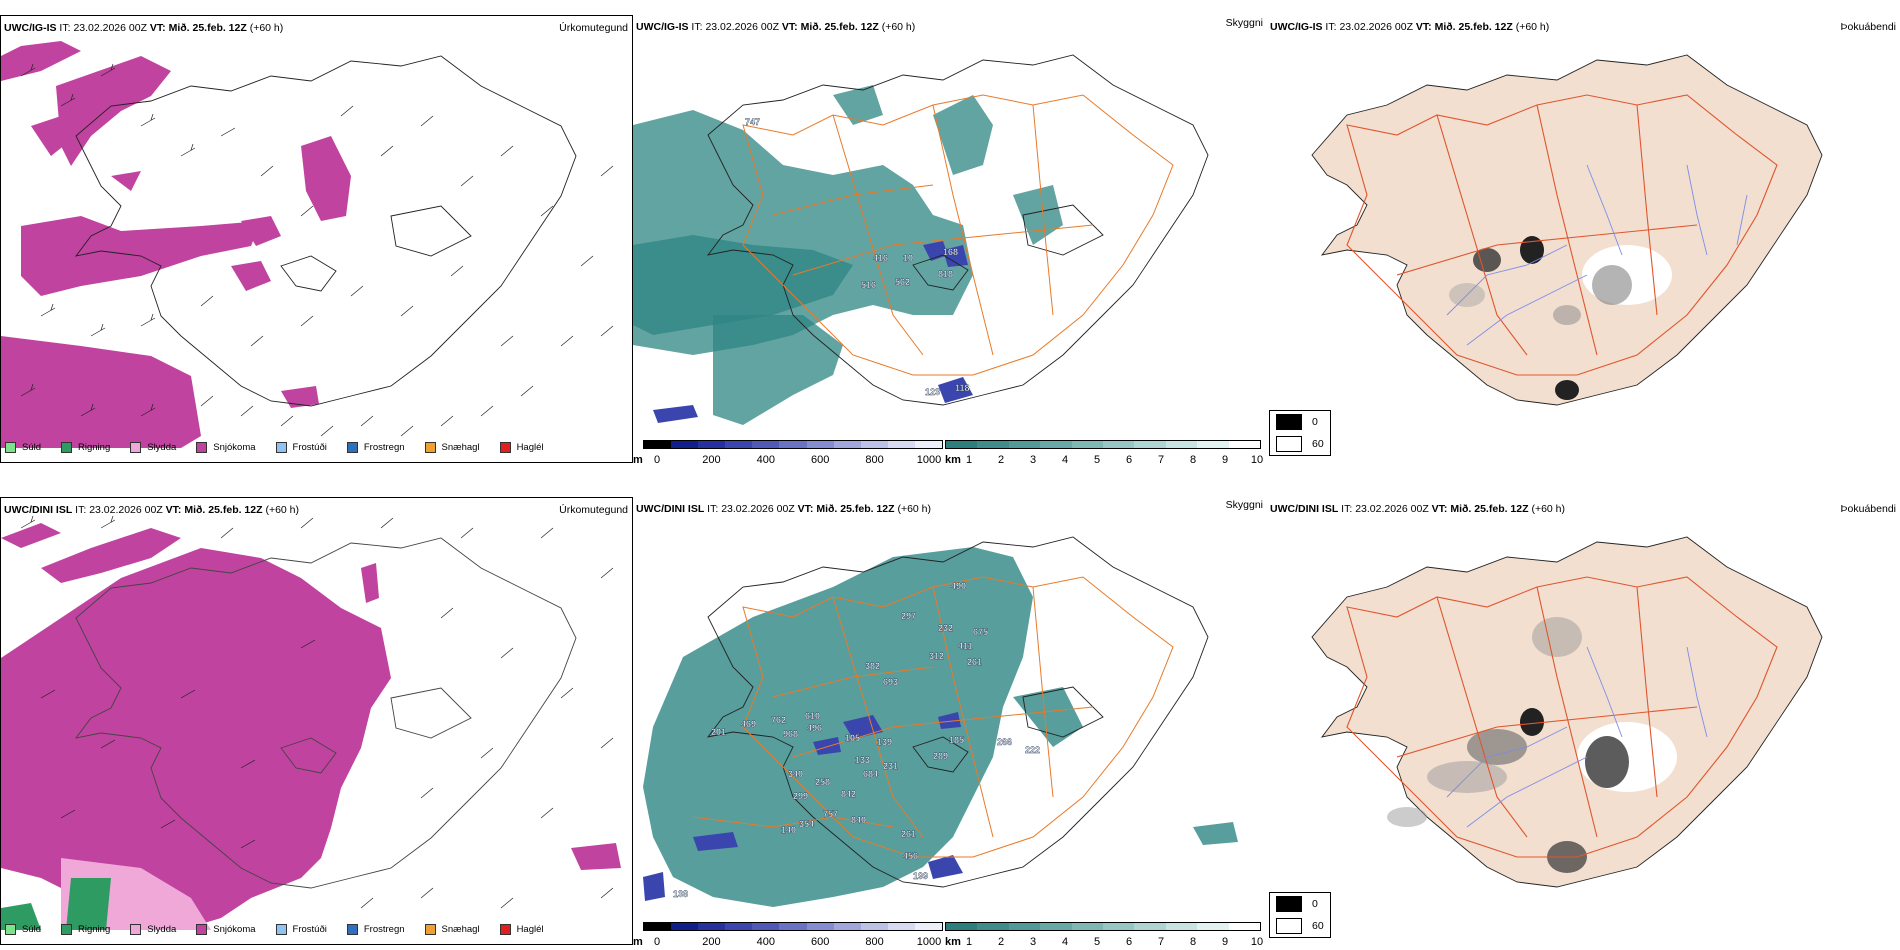 The width and height of the screenshot is (1900, 950). I want to click on colorbar-tick: 4, so click(1065, 940).